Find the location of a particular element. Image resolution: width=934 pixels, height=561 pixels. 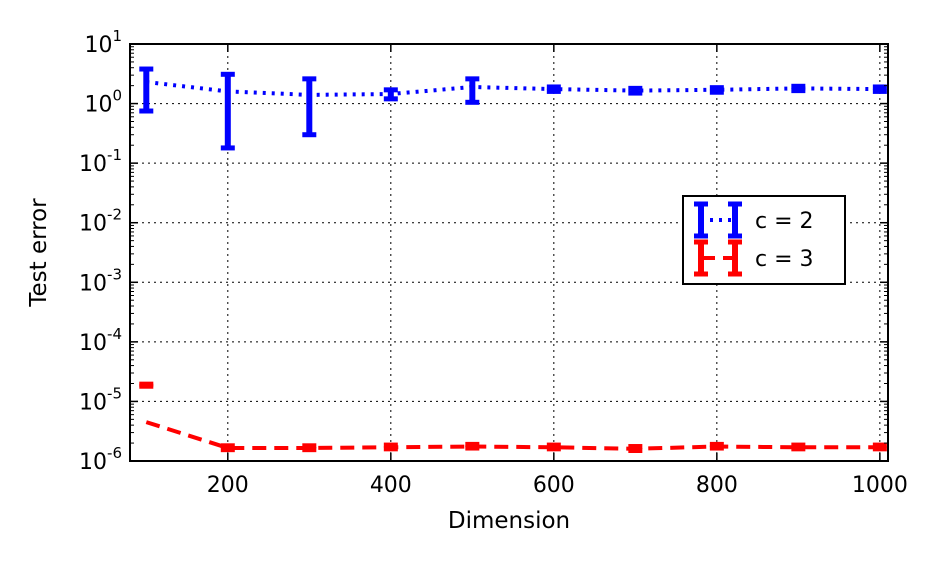

x-tick-label: 400 is located at coordinates (391, 485).